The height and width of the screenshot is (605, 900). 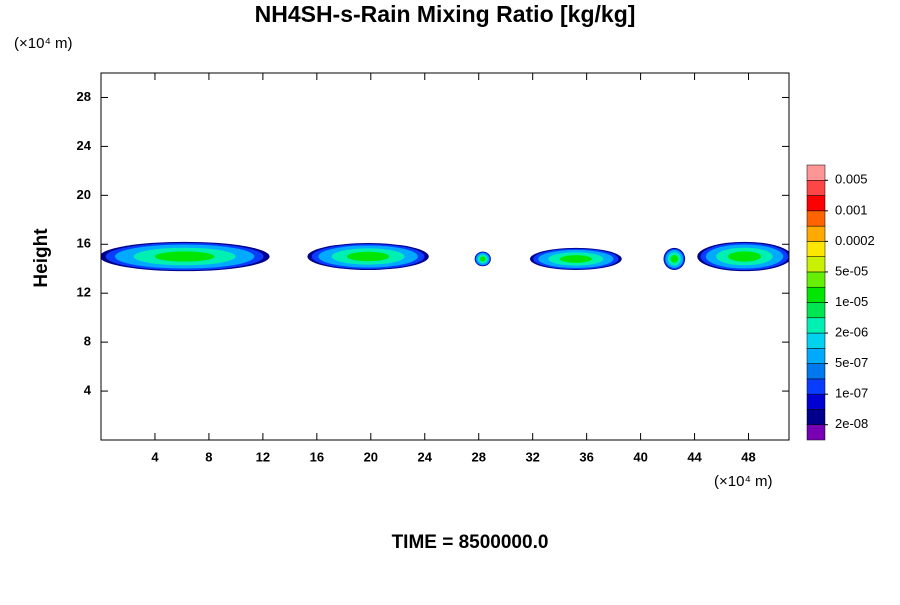 I want to click on colorbar-label: 0.005, so click(x=851, y=179).